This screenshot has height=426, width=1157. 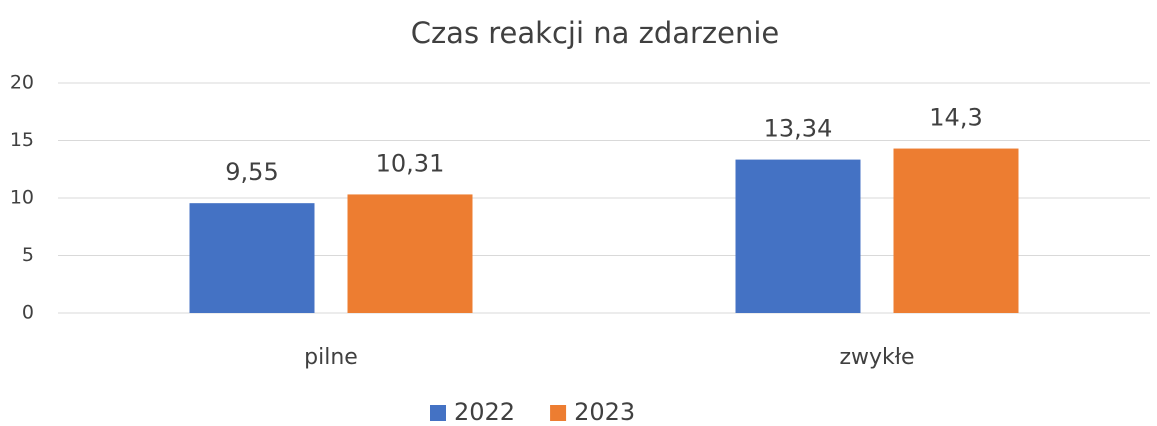 I want to click on data-label: 13,34, so click(x=798, y=129).